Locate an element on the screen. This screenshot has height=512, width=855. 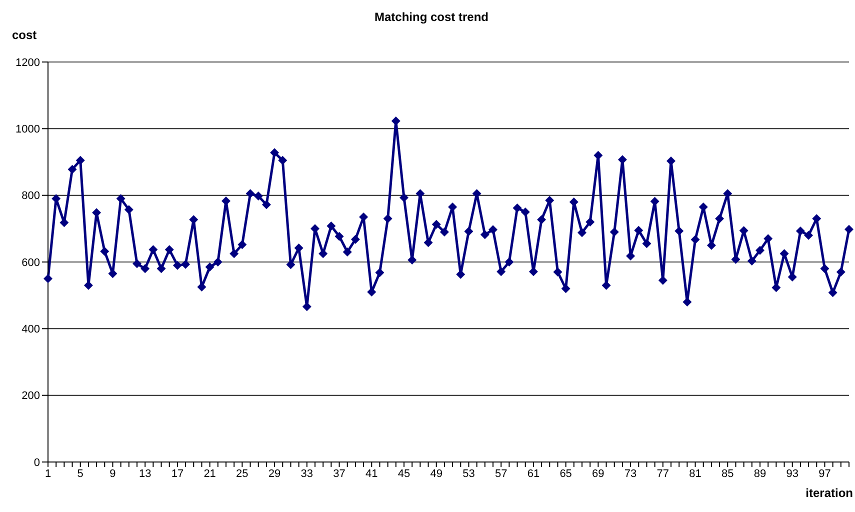
x-tick-label: 21 is located at coordinates (210, 474).